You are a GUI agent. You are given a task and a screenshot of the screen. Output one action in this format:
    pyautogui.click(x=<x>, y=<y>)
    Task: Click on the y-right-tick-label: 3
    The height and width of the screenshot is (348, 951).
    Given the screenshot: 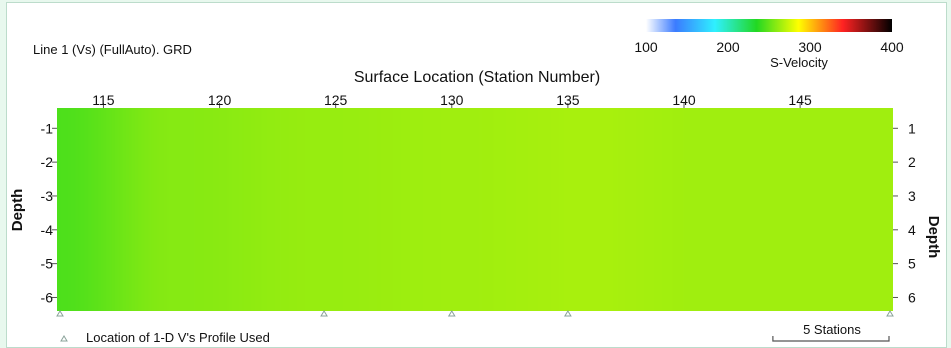 What is the action you would take?
    pyautogui.click(x=912, y=196)
    